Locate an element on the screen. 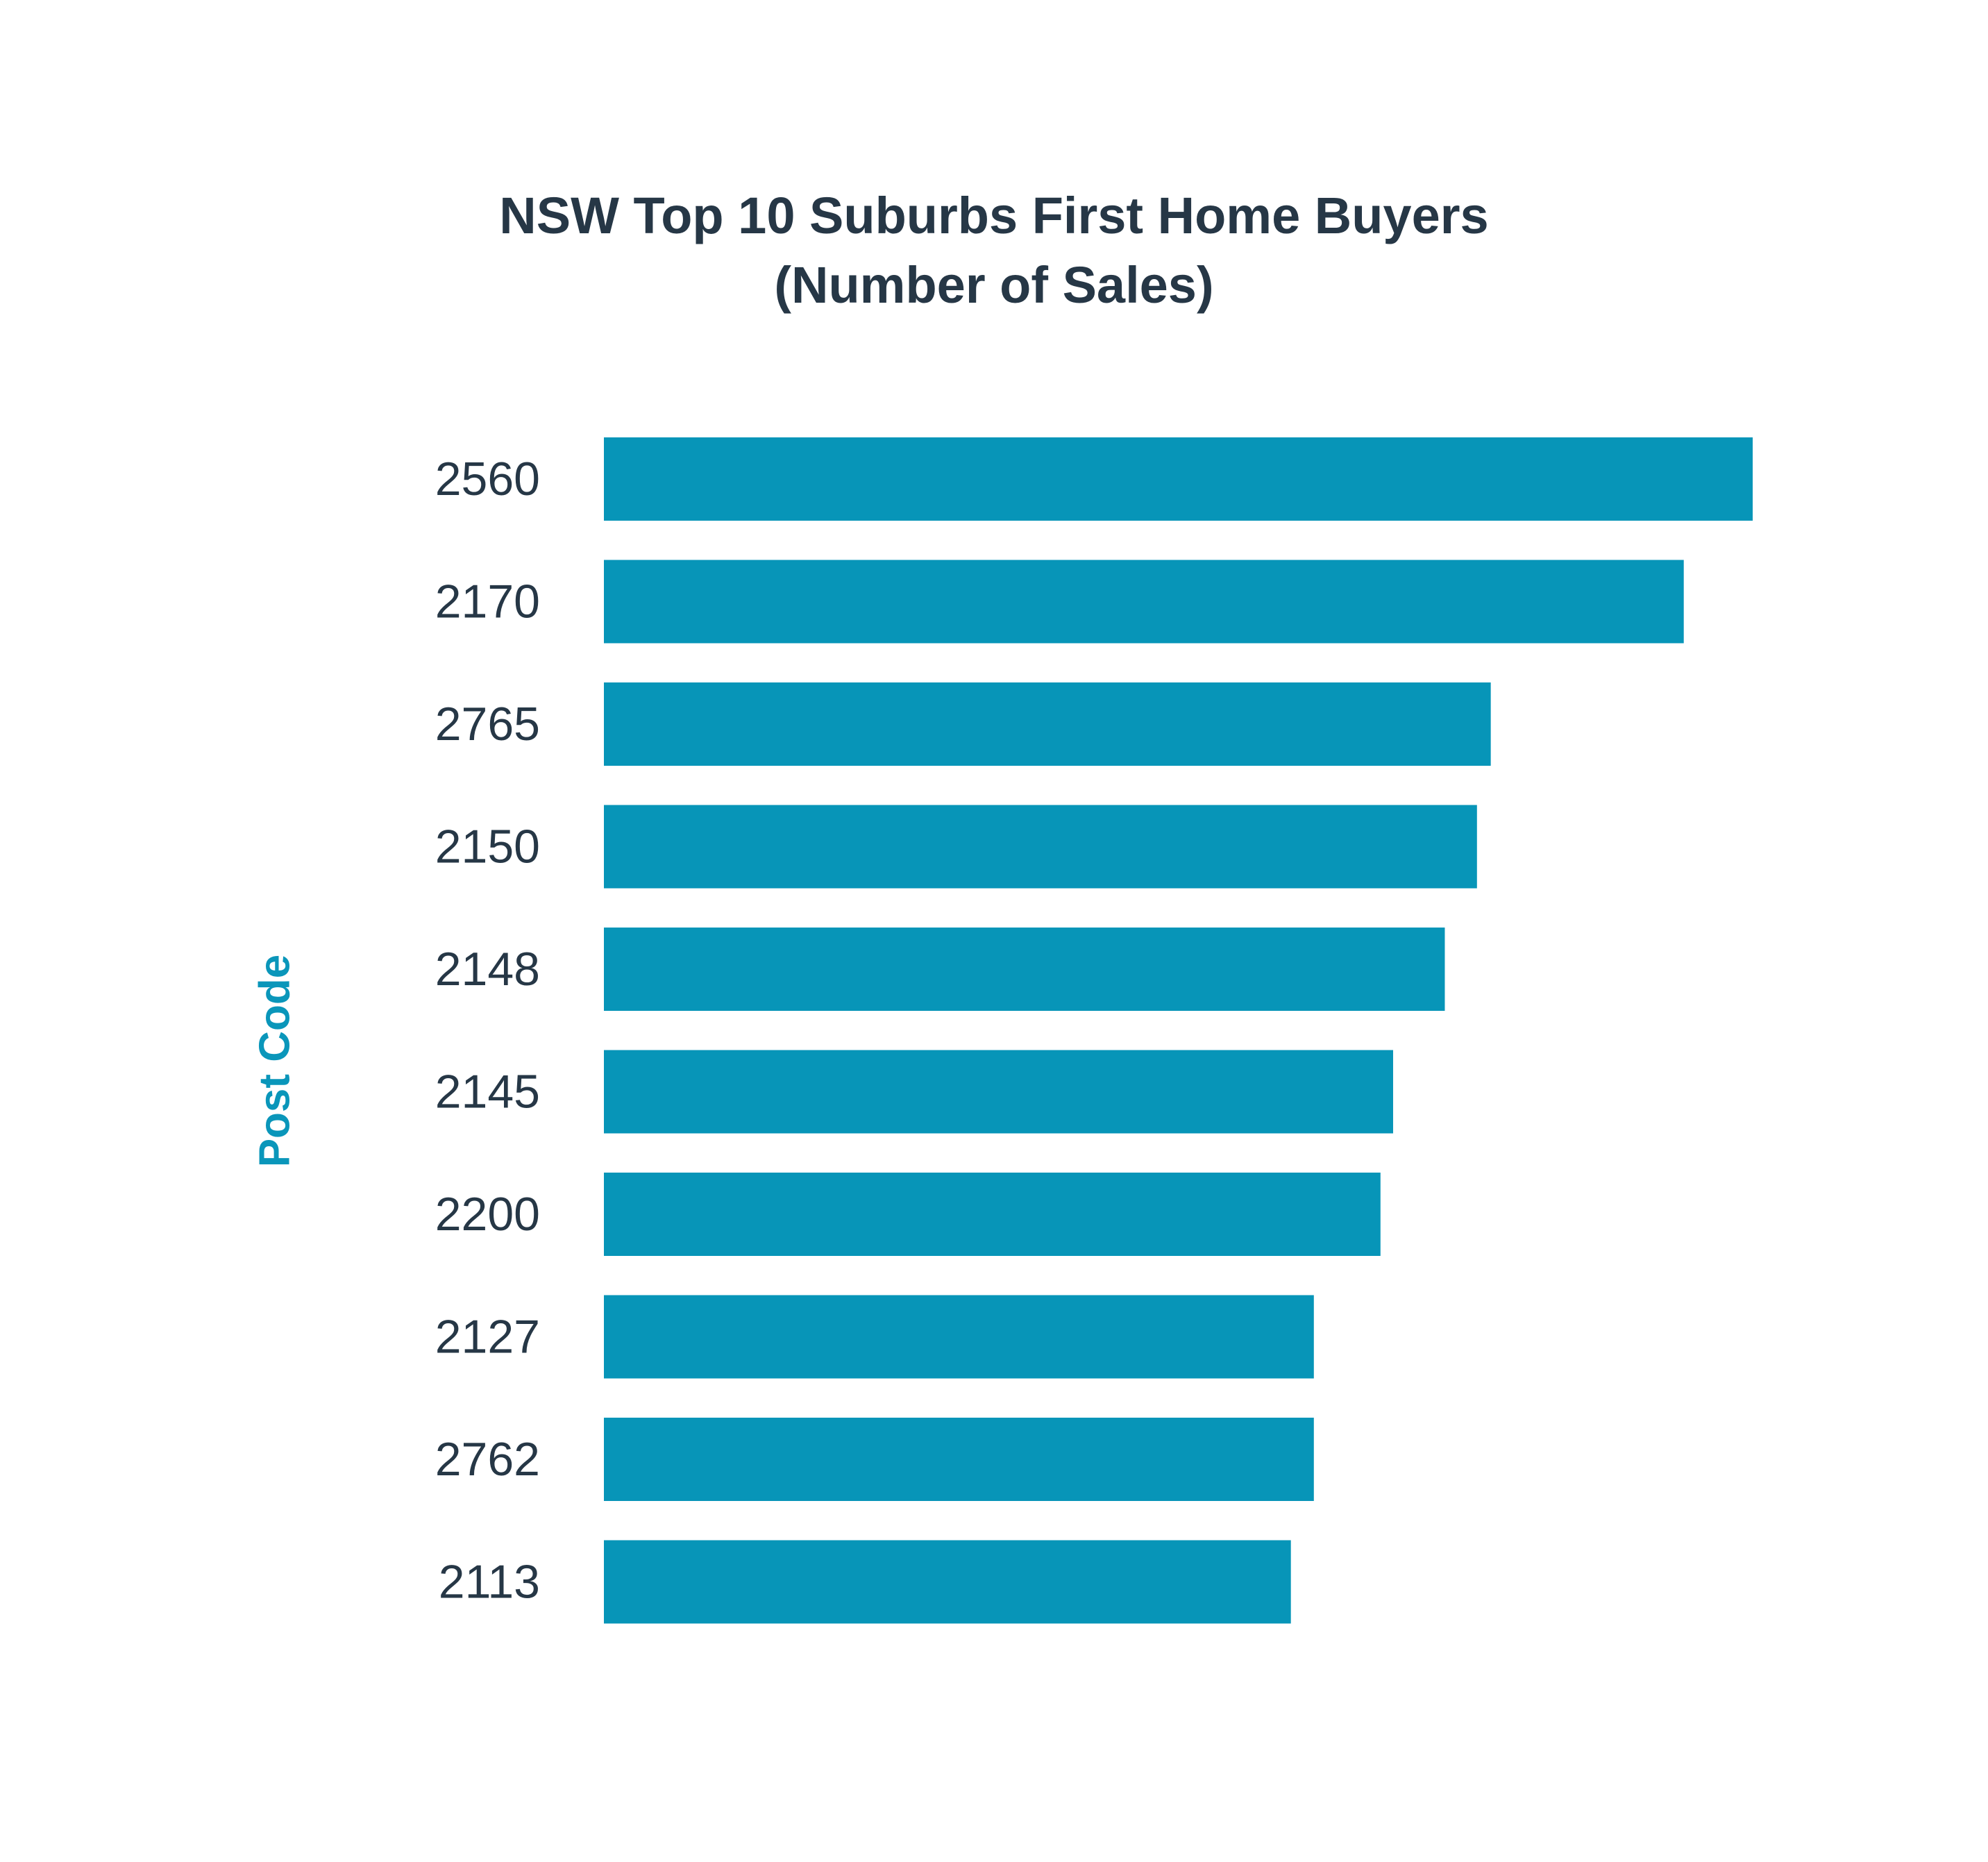 The height and width of the screenshot is (1862, 1988). y-tick-label: 2127 is located at coordinates (487, 1337).